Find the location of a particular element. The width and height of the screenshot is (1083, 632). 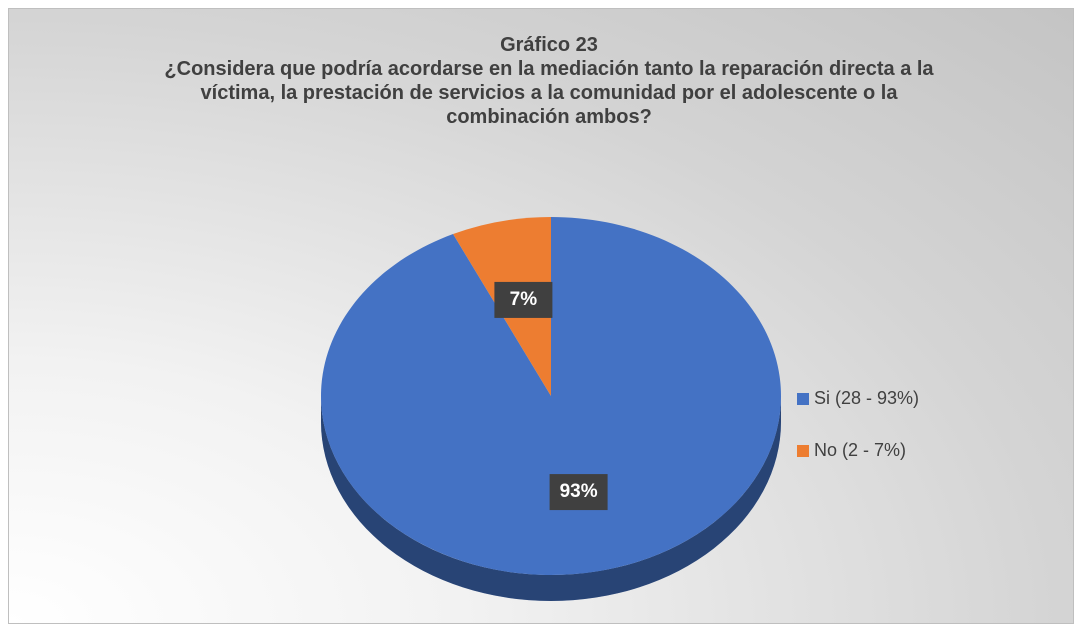

data-label: 93% is located at coordinates (579, 491).